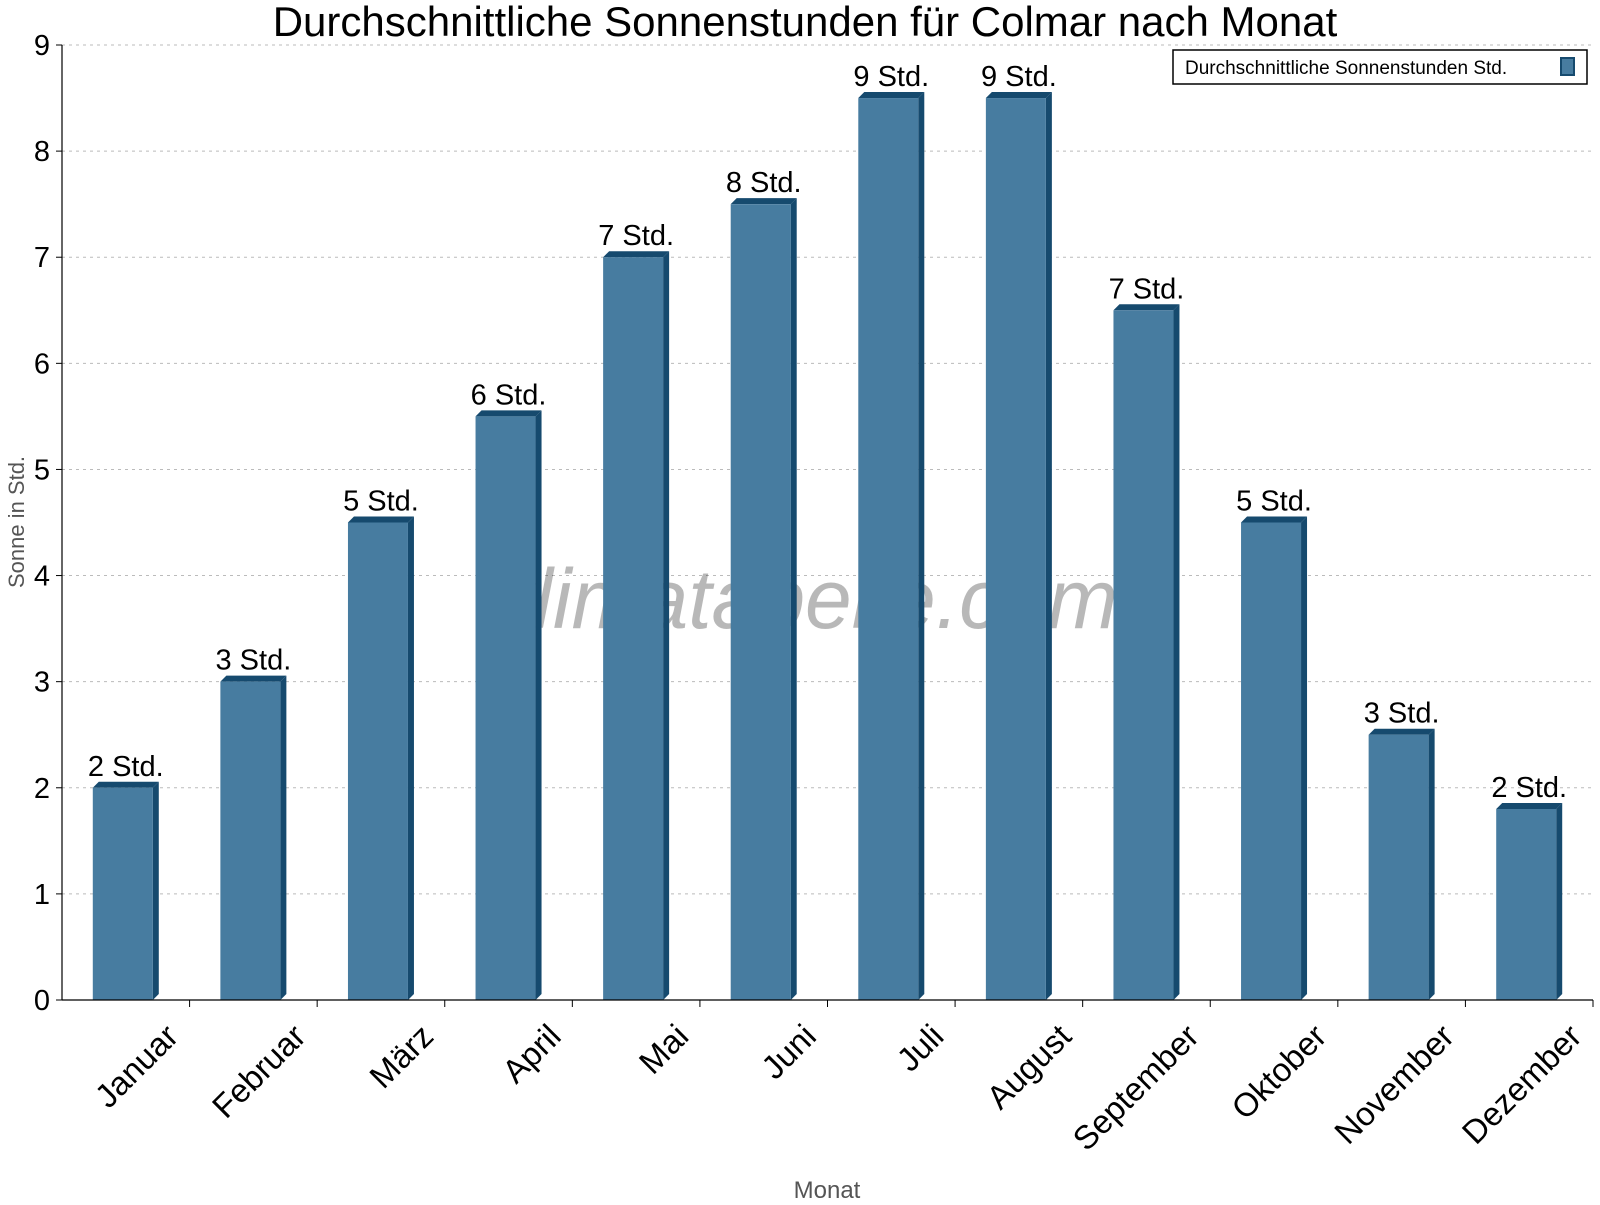 Image resolution: width=1600 pixels, height=1205 pixels. I want to click on y-tick-label: 9, so click(42, 46).